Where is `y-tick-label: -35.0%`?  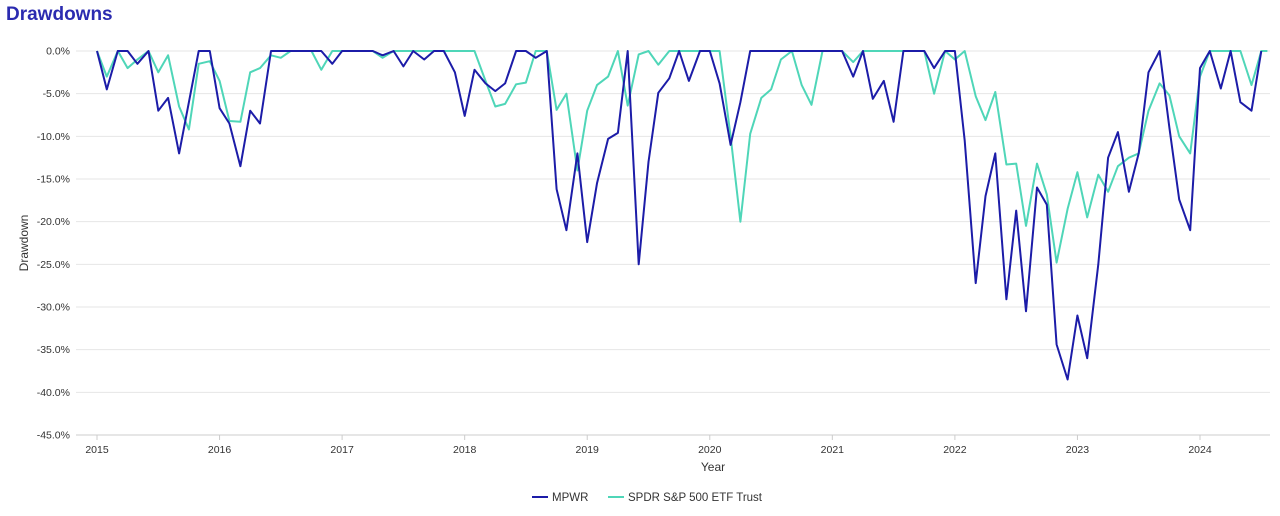 y-tick-label: -35.0% is located at coordinates (53, 350).